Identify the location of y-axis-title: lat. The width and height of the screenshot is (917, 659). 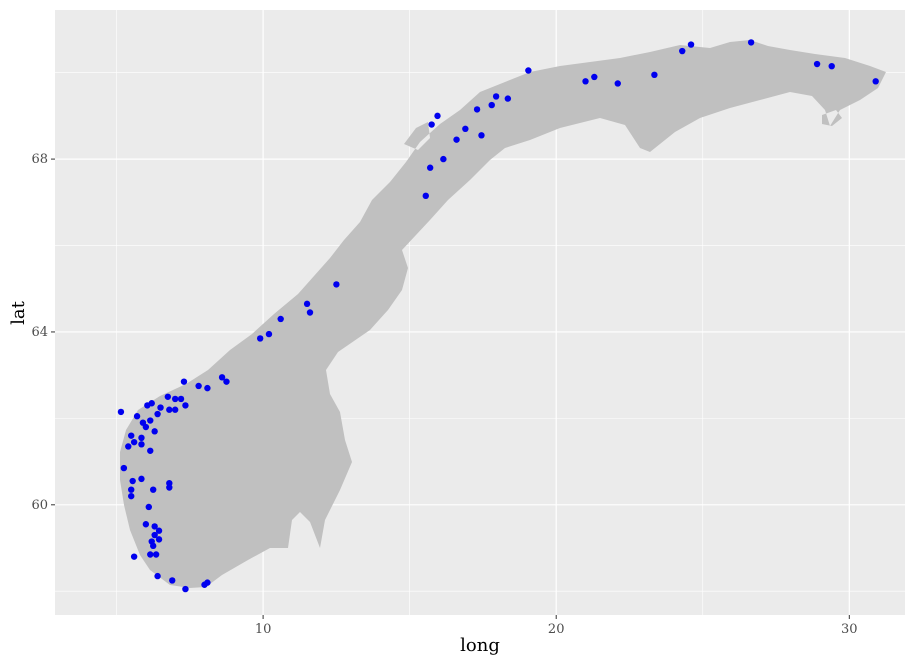
(18, 312).